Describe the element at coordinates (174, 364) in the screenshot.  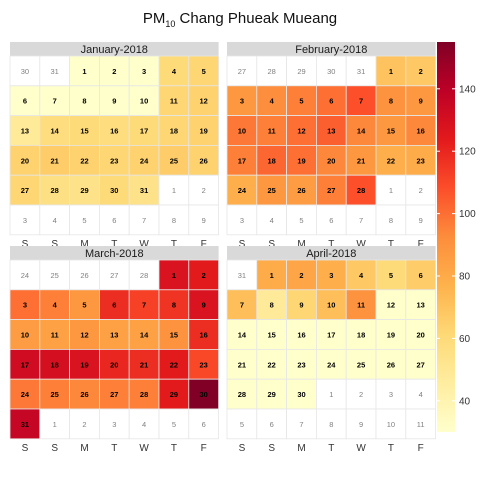
I see `day-number: 22` at that location.